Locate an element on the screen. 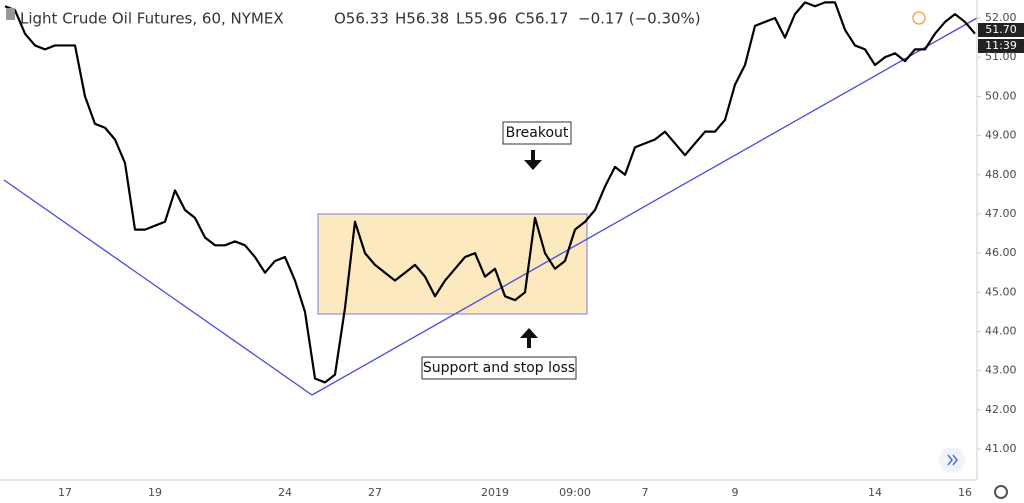 The height and width of the screenshot is (503, 1024). x-tick-label: 2019 is located at coordinates (495, 492).